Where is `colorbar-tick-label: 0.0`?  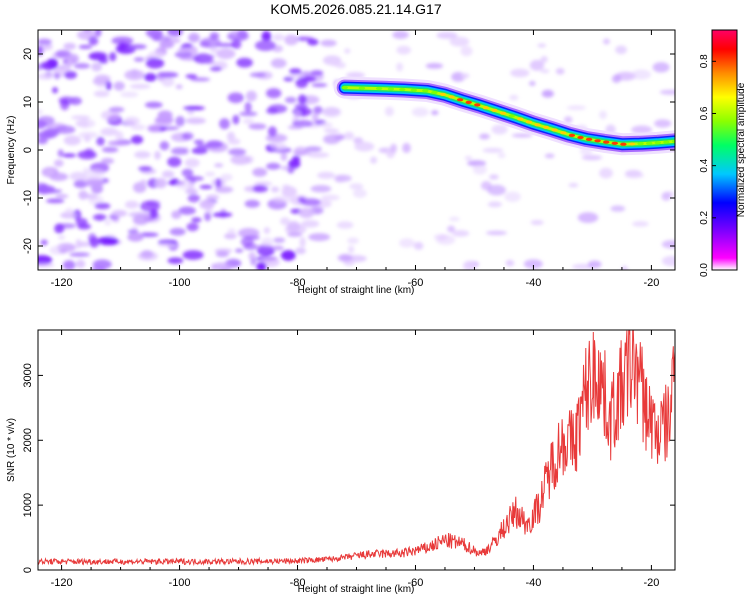
colorbar-tick-label: 0.0 is located at coordinates (704, 270).